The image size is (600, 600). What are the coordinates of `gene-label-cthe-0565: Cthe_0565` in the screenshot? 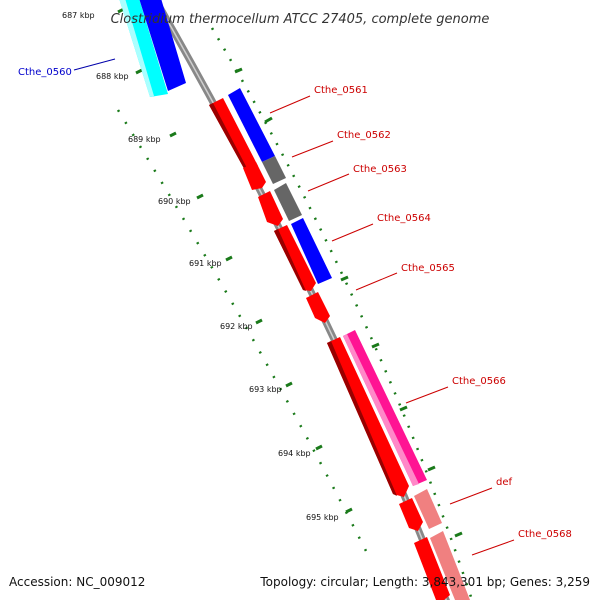 It's located at (428, 268).